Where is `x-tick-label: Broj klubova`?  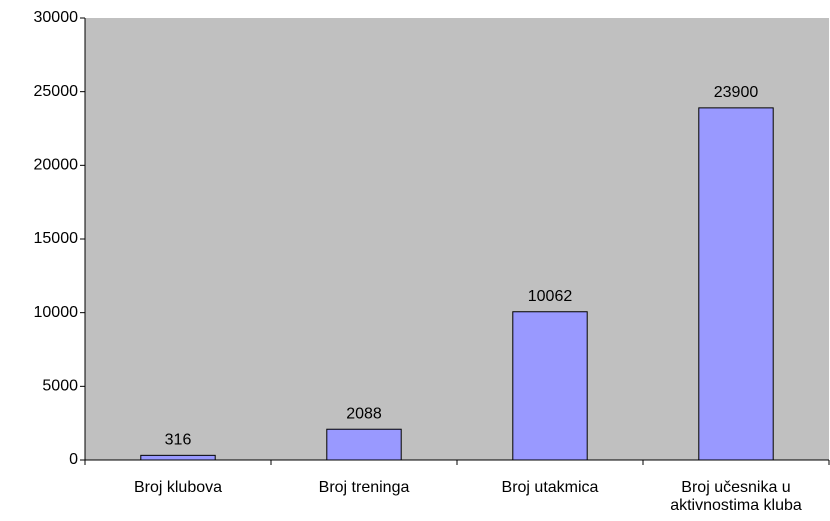 x-tick-label: Broj klubova is located at coordinates (178, 487).